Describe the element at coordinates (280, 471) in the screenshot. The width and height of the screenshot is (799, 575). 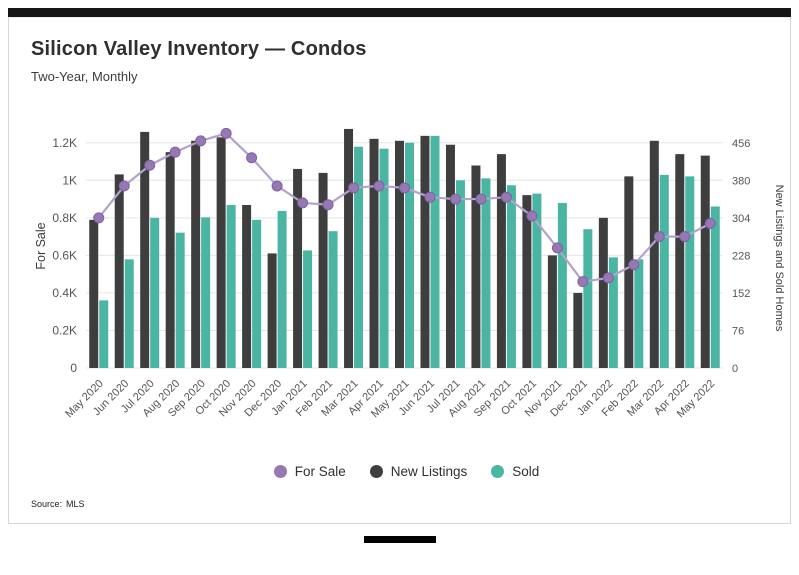
I see `for-sale-legend-marker-icon` at that location.